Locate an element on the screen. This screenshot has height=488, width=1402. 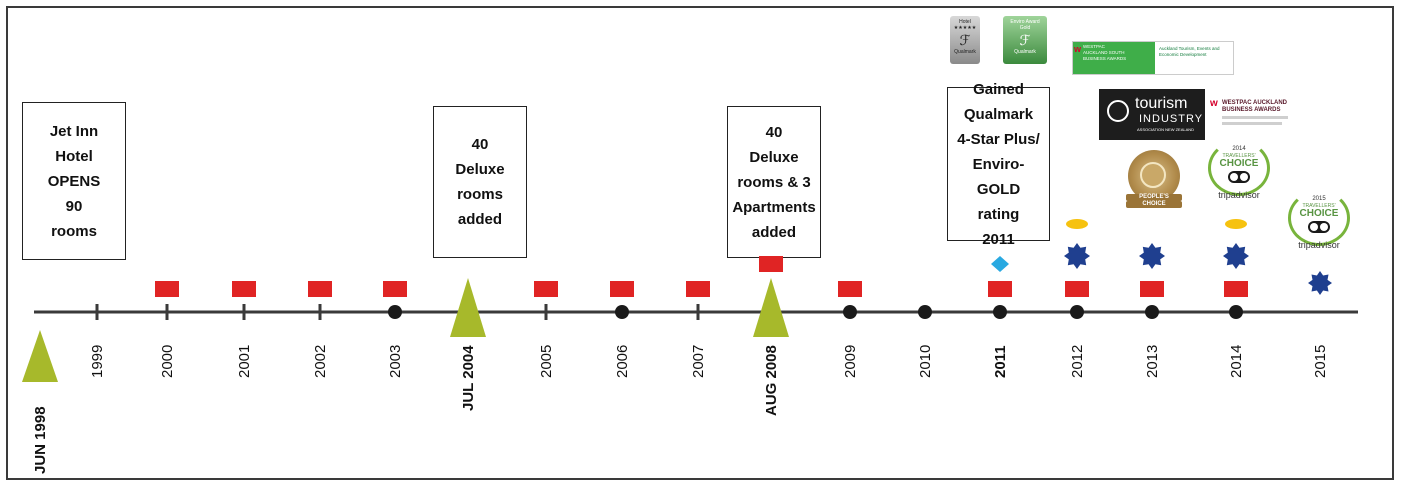
event-line: rating is located at coordinates (998, 214).